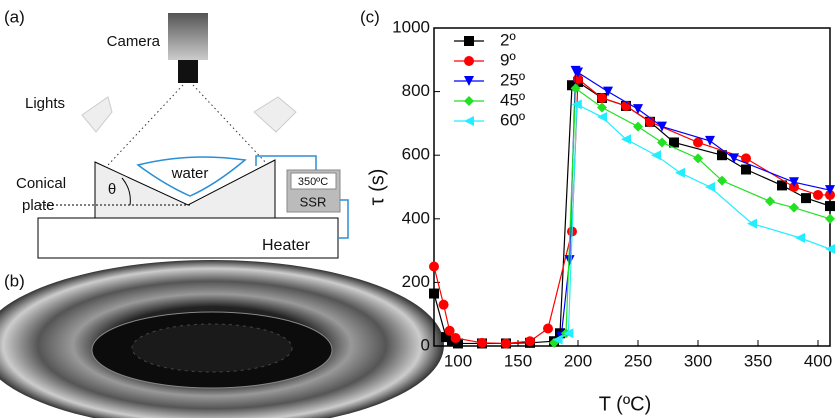  What do you see at coordinates (508, 39) in the screenshot?
I see `legend-label: 2º` at bounding box center [508, 39].